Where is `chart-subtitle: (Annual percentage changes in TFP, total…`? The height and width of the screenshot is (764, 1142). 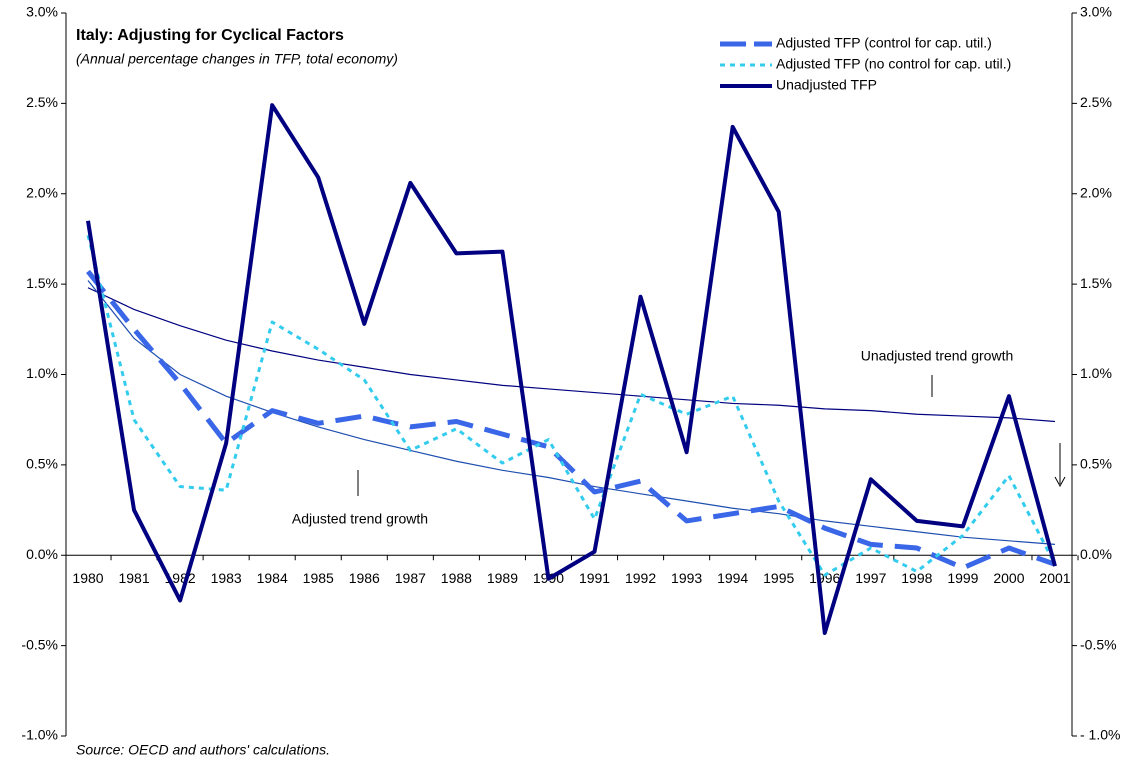
chart-subtitle: (Annual percentage changes in TFP, total… is located at coordinates (237, 59).